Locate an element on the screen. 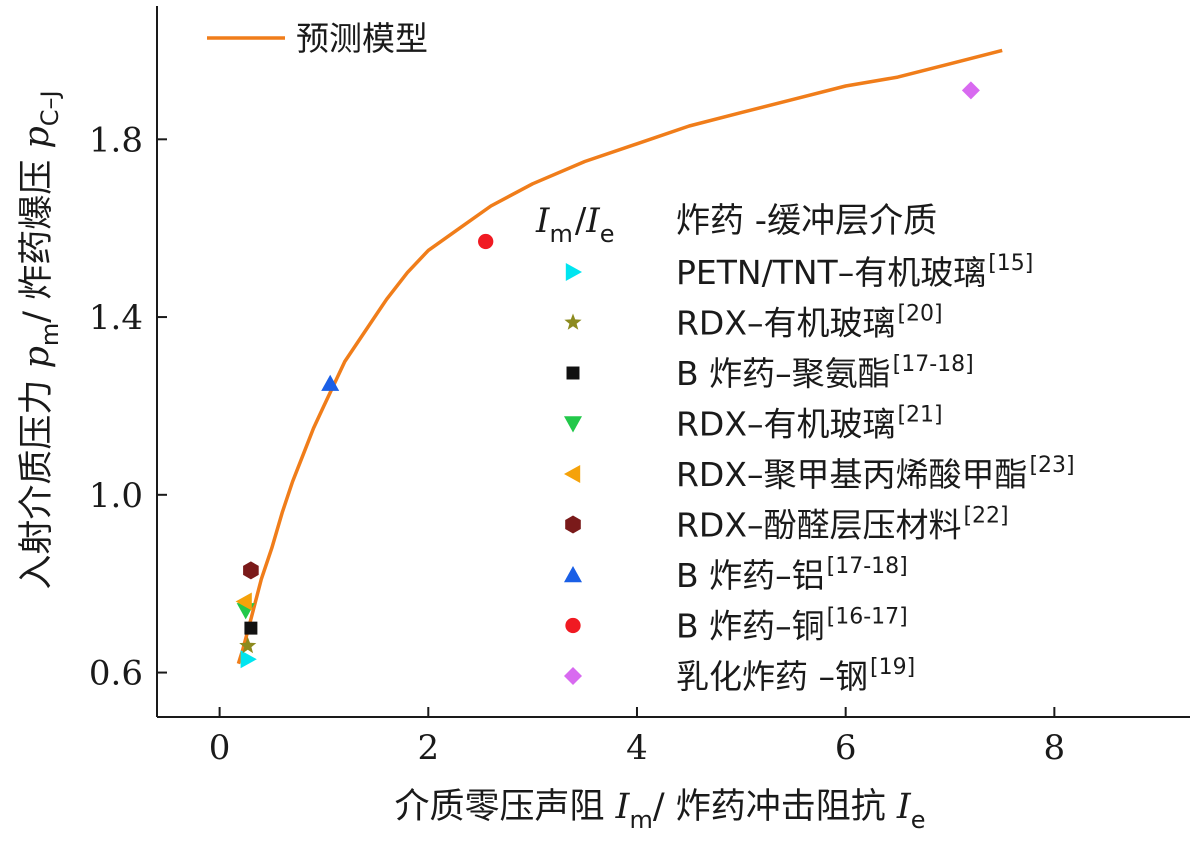 The height and width of the screenshot is (844, 1200). y-axis-title: 入射介质压力 pm/ 炸药爆压 pC–J is located at coordinates (40, 339).